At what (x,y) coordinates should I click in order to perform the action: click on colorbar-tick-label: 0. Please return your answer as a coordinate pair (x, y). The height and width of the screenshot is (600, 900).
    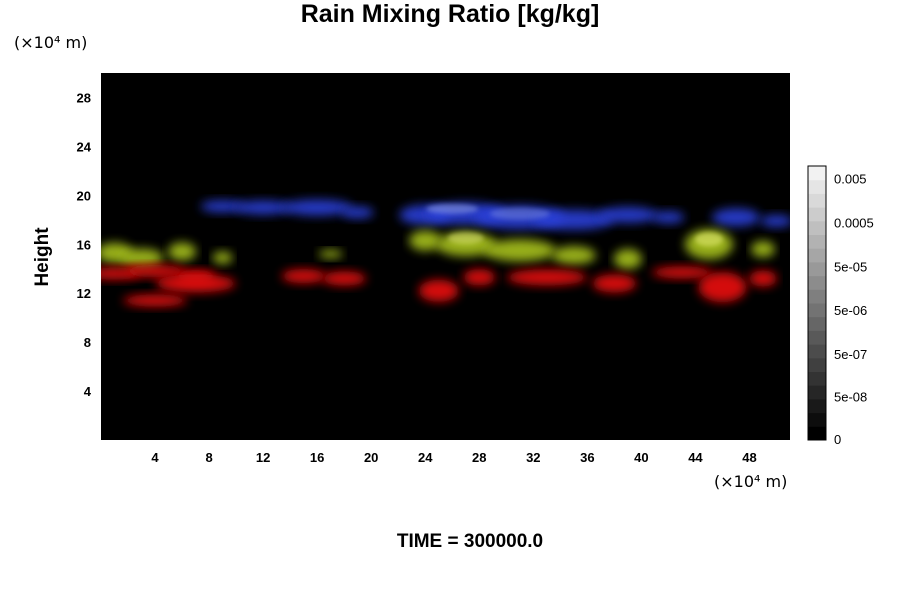
    Looking at the image, I should click on (837, 439).